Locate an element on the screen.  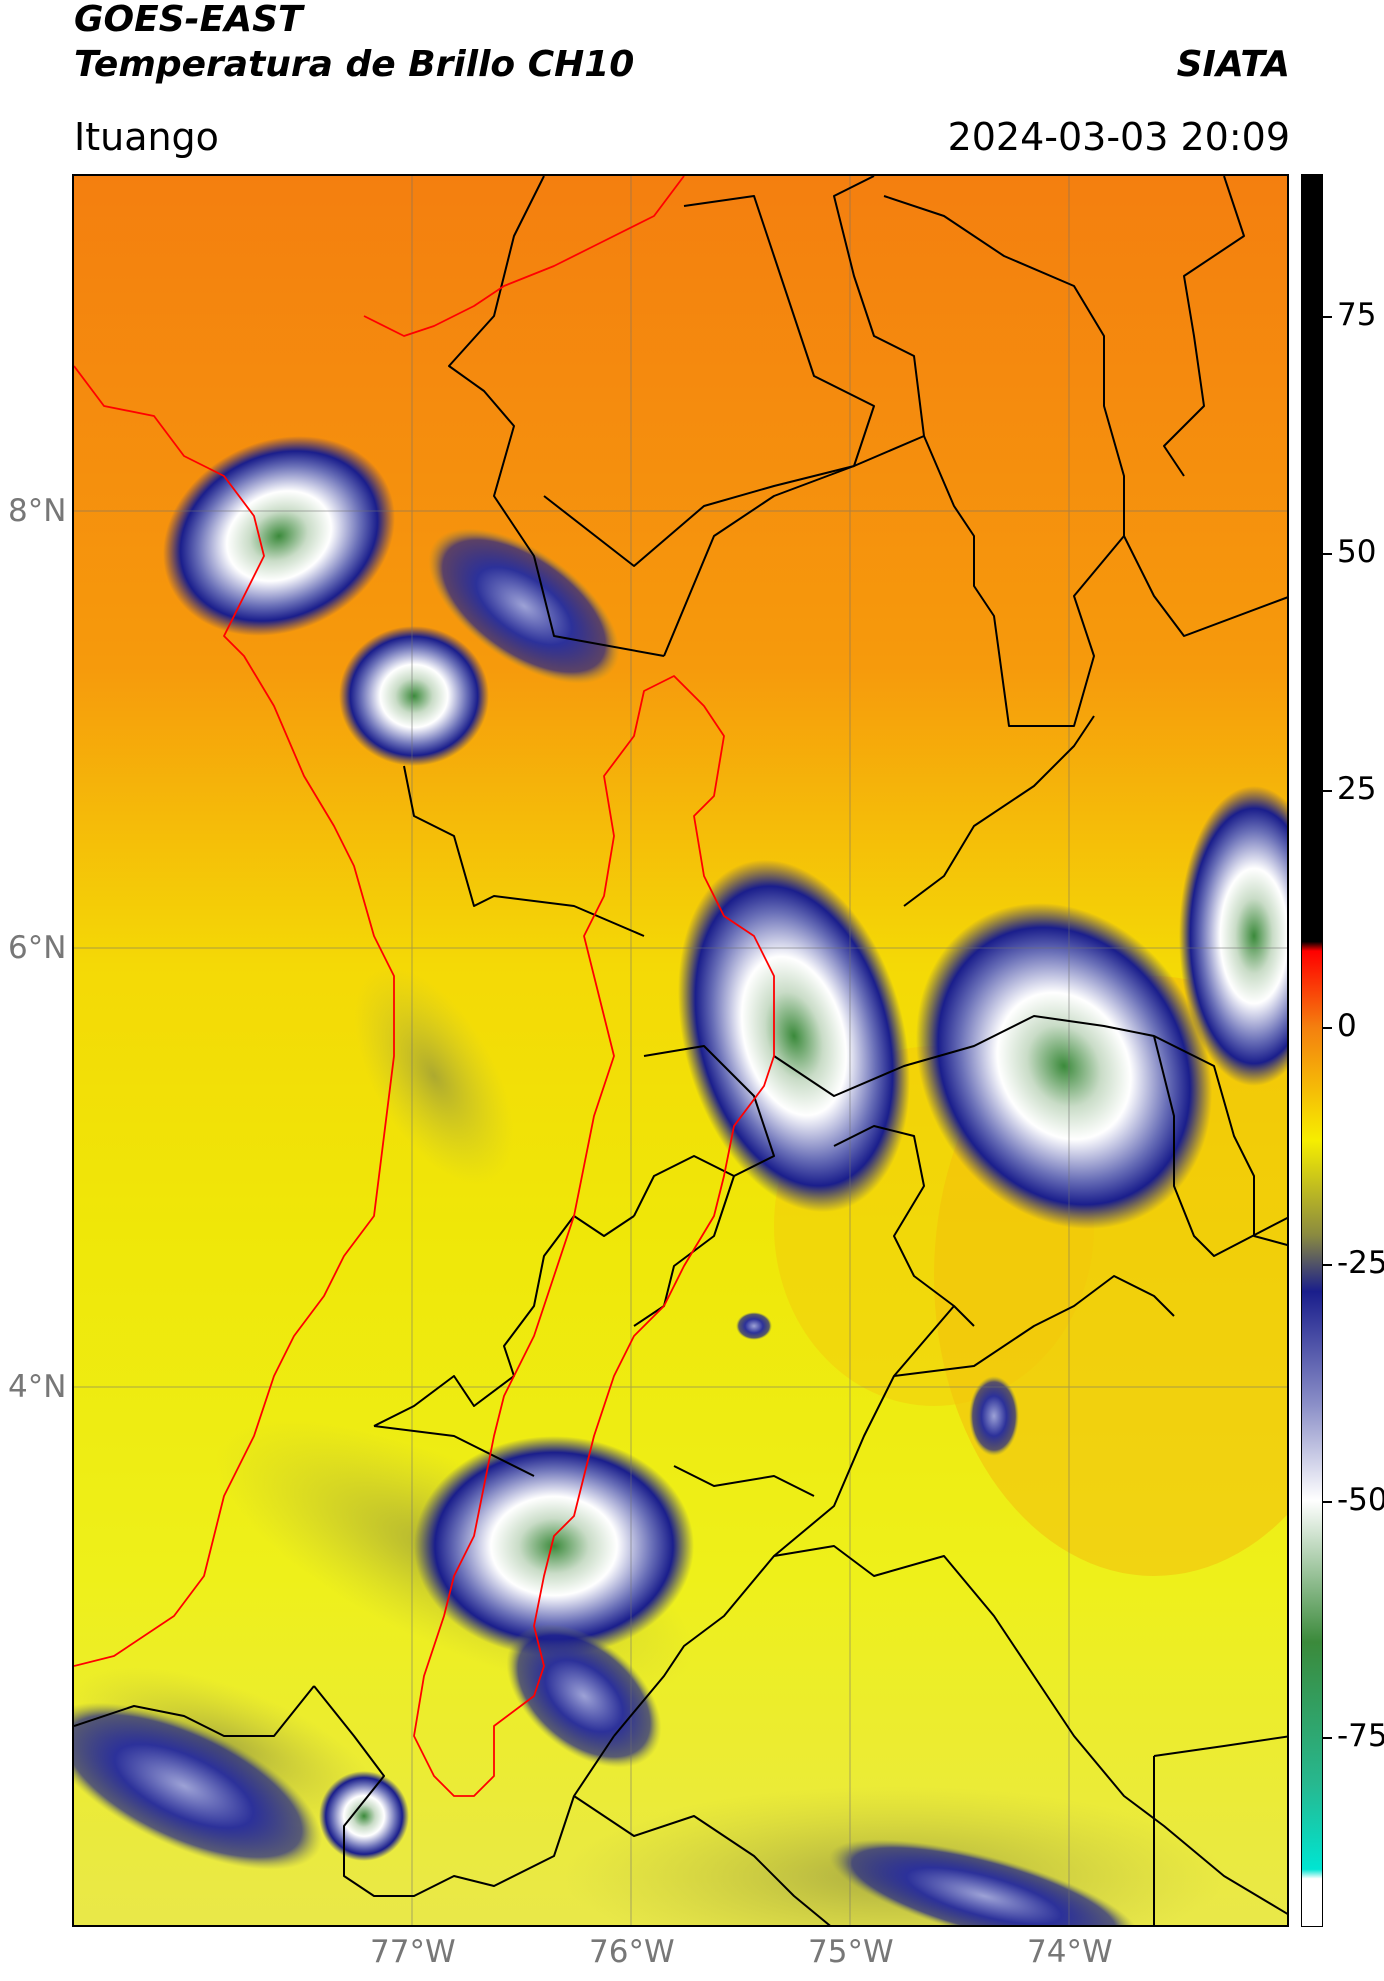
title-line1: GOES-EAST is located at coordinates (188, 20).